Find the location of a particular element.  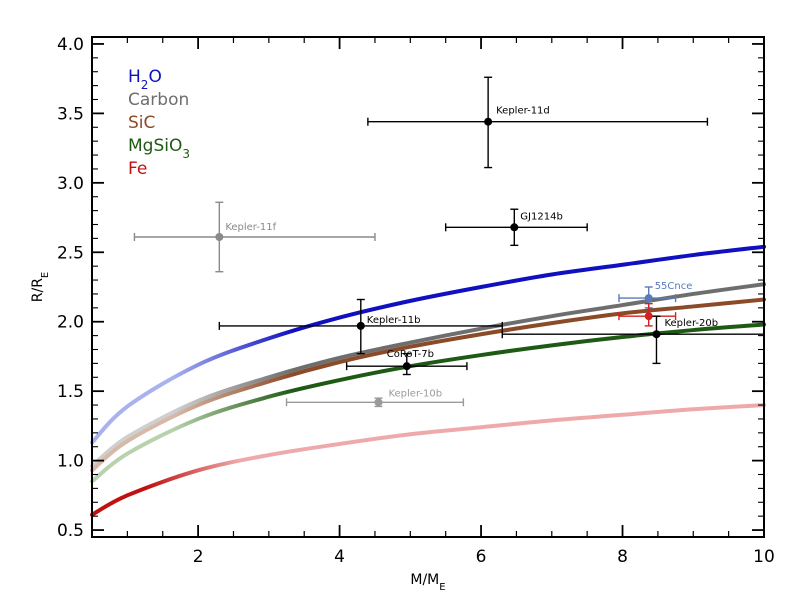

x-tick-label: 10 is located at coordinates (764, 557).